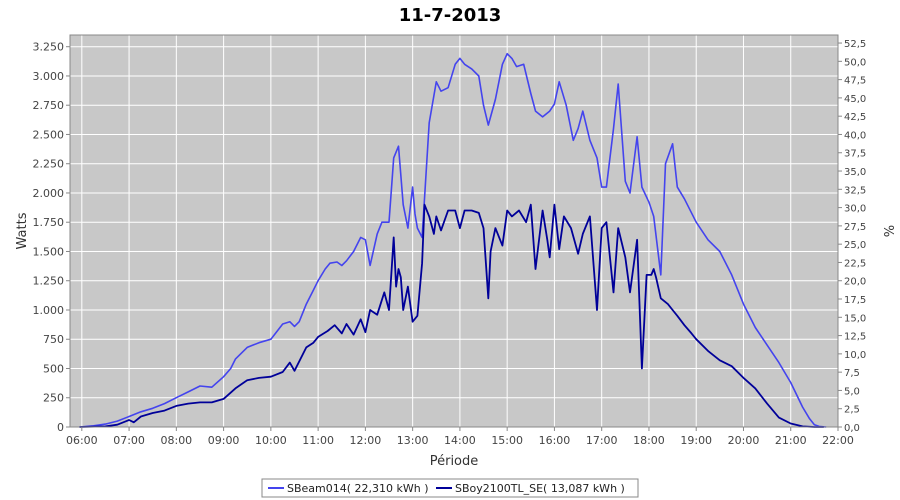 This screenshot has width=900, height=500. I want to click on y-tick-label: 1.500, so click(49, 251).